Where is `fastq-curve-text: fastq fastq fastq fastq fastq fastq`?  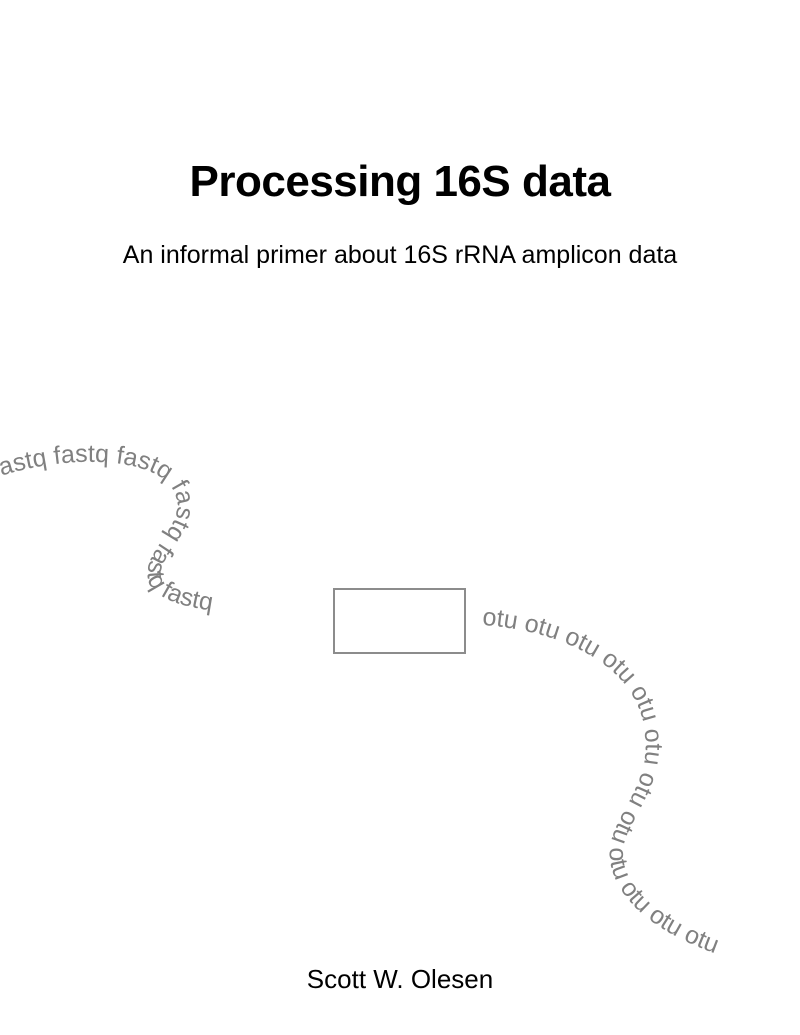 fastq-curve-text: fastq fastq fastq fastq fastq fastq is located at coordinates (107, 528).